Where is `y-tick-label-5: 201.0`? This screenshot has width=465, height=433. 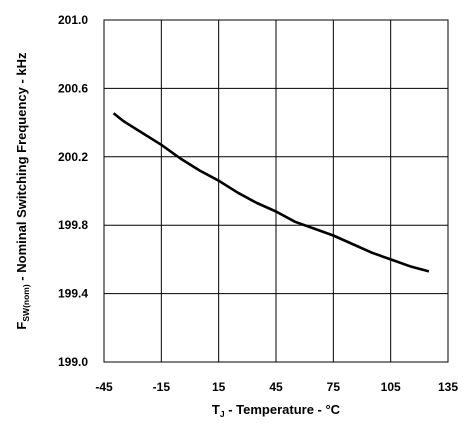
y-tick-label-5: 201.0 is located at coordinates (73, 20).